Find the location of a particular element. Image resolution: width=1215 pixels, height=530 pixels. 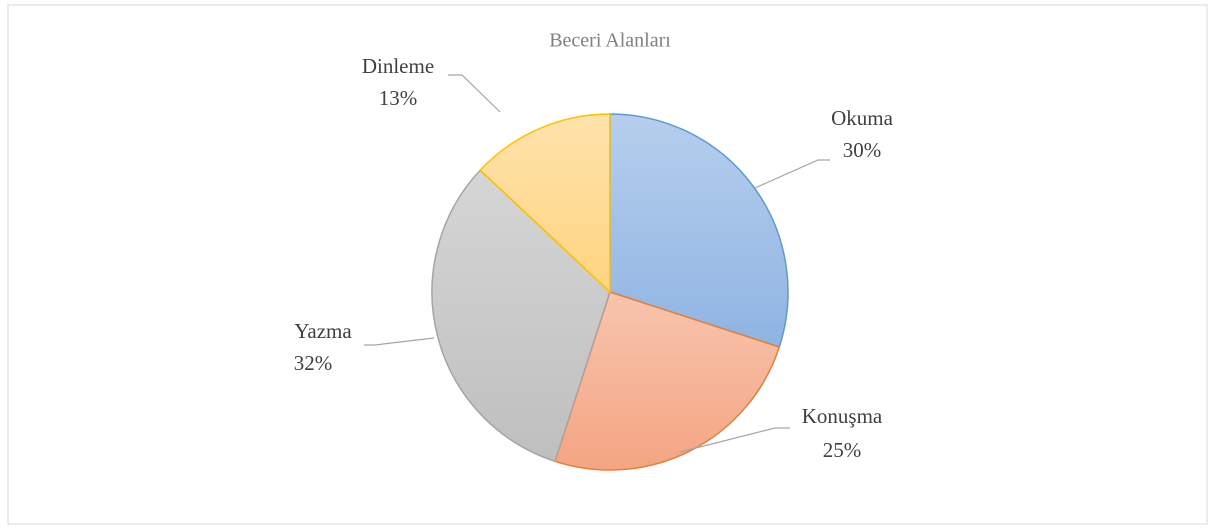

slice-value-label: 32% is located at coordinates (313, 363).